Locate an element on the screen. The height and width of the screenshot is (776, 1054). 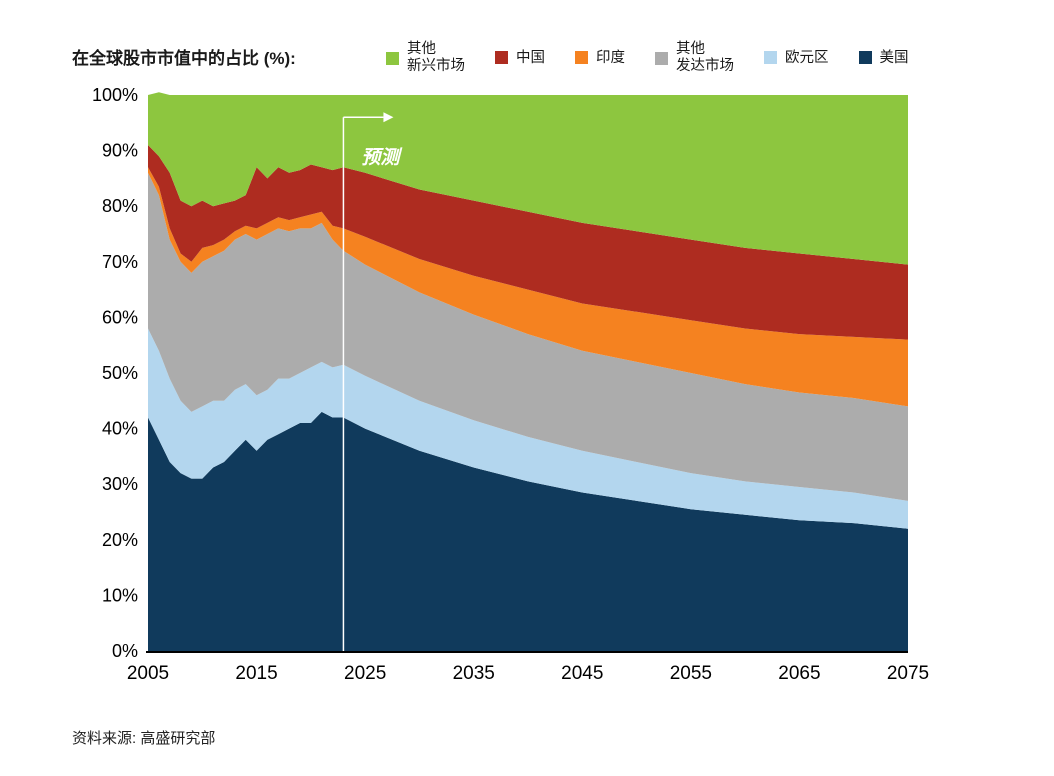
y-tick-label: 20% is located at coordinates (120, 540).